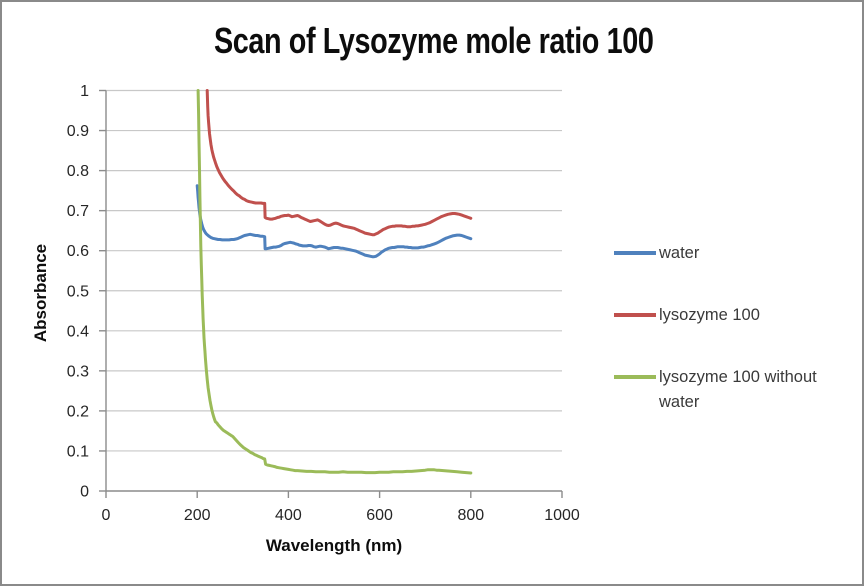  Describe the element at coordinates (197, 515) in the screenshot. I see `x-tick-label: 200` at that location.